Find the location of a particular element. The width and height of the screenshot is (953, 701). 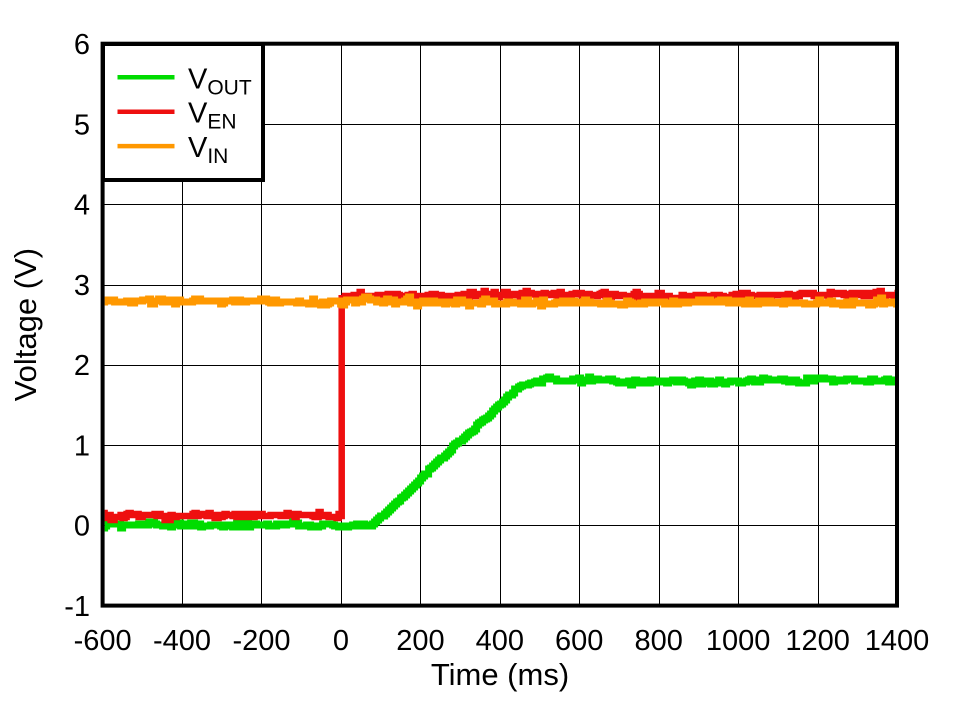

svg-text: 4 is located at coordinates (82, 206).